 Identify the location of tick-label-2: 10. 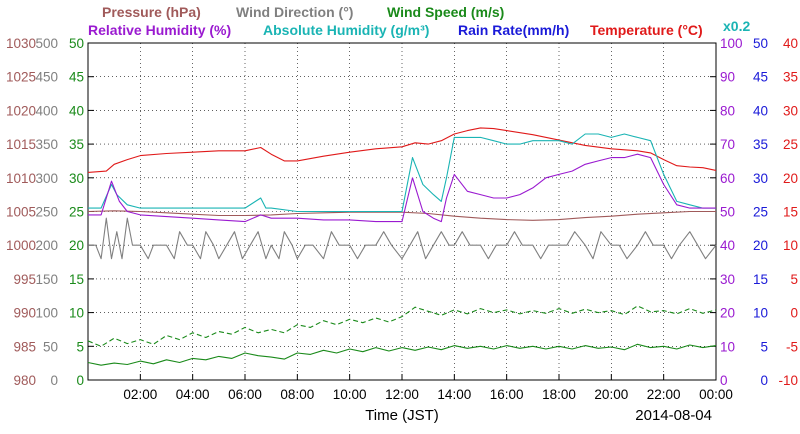
(76, 313).